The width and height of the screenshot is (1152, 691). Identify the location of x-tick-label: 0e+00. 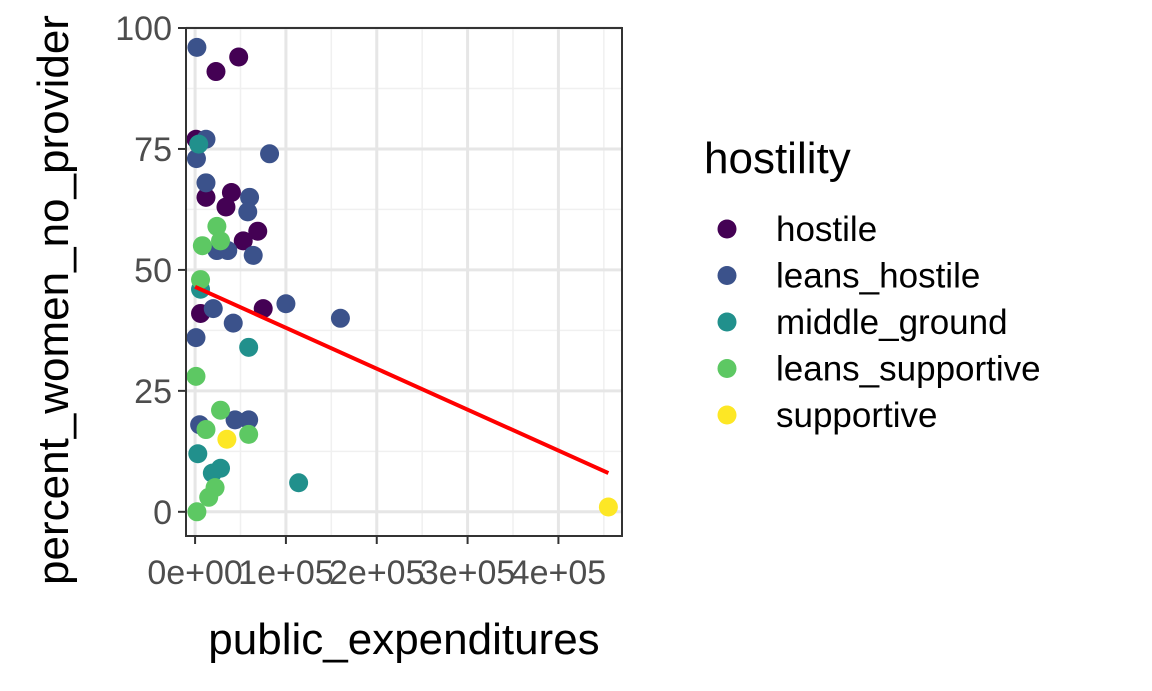
(195, 573).